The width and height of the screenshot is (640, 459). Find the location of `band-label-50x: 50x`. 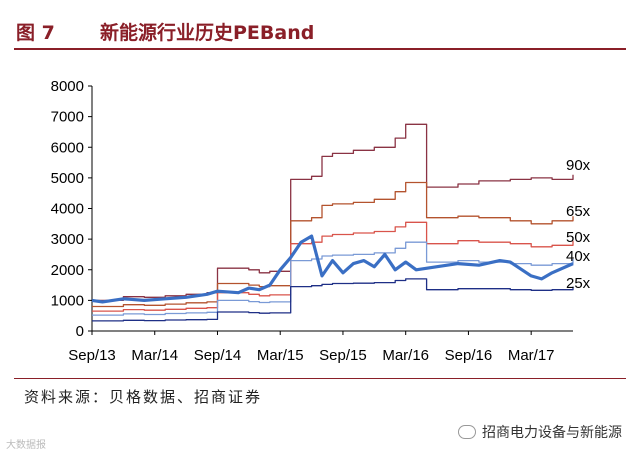

band-label-50x: 50x is located at coordinates (578, 237).